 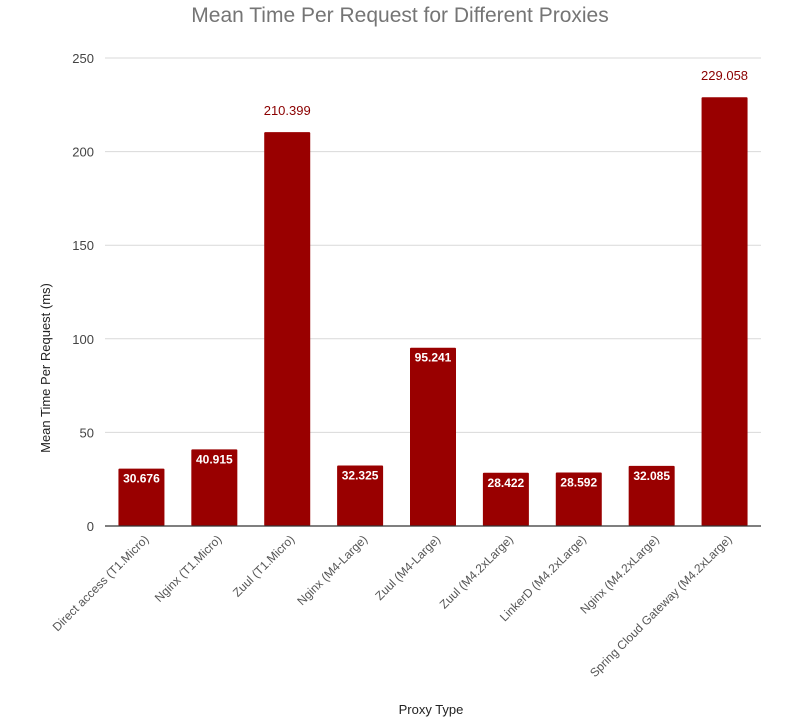 I want to click on x-tick-label: Zuul (T1.Micro), so click(x=263, y=565).